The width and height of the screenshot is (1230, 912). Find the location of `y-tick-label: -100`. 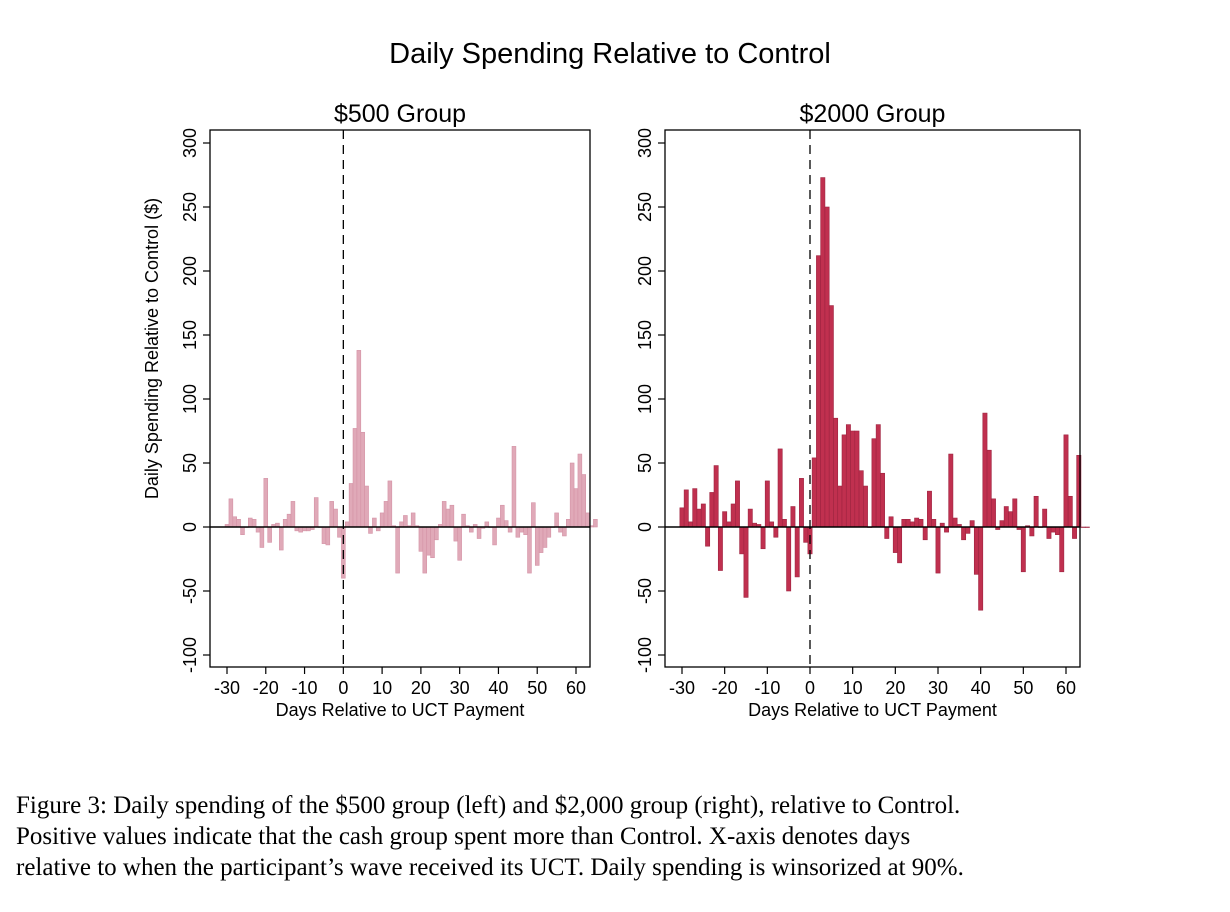

y-tick-label: -100 is located at coordinates (190, 655).